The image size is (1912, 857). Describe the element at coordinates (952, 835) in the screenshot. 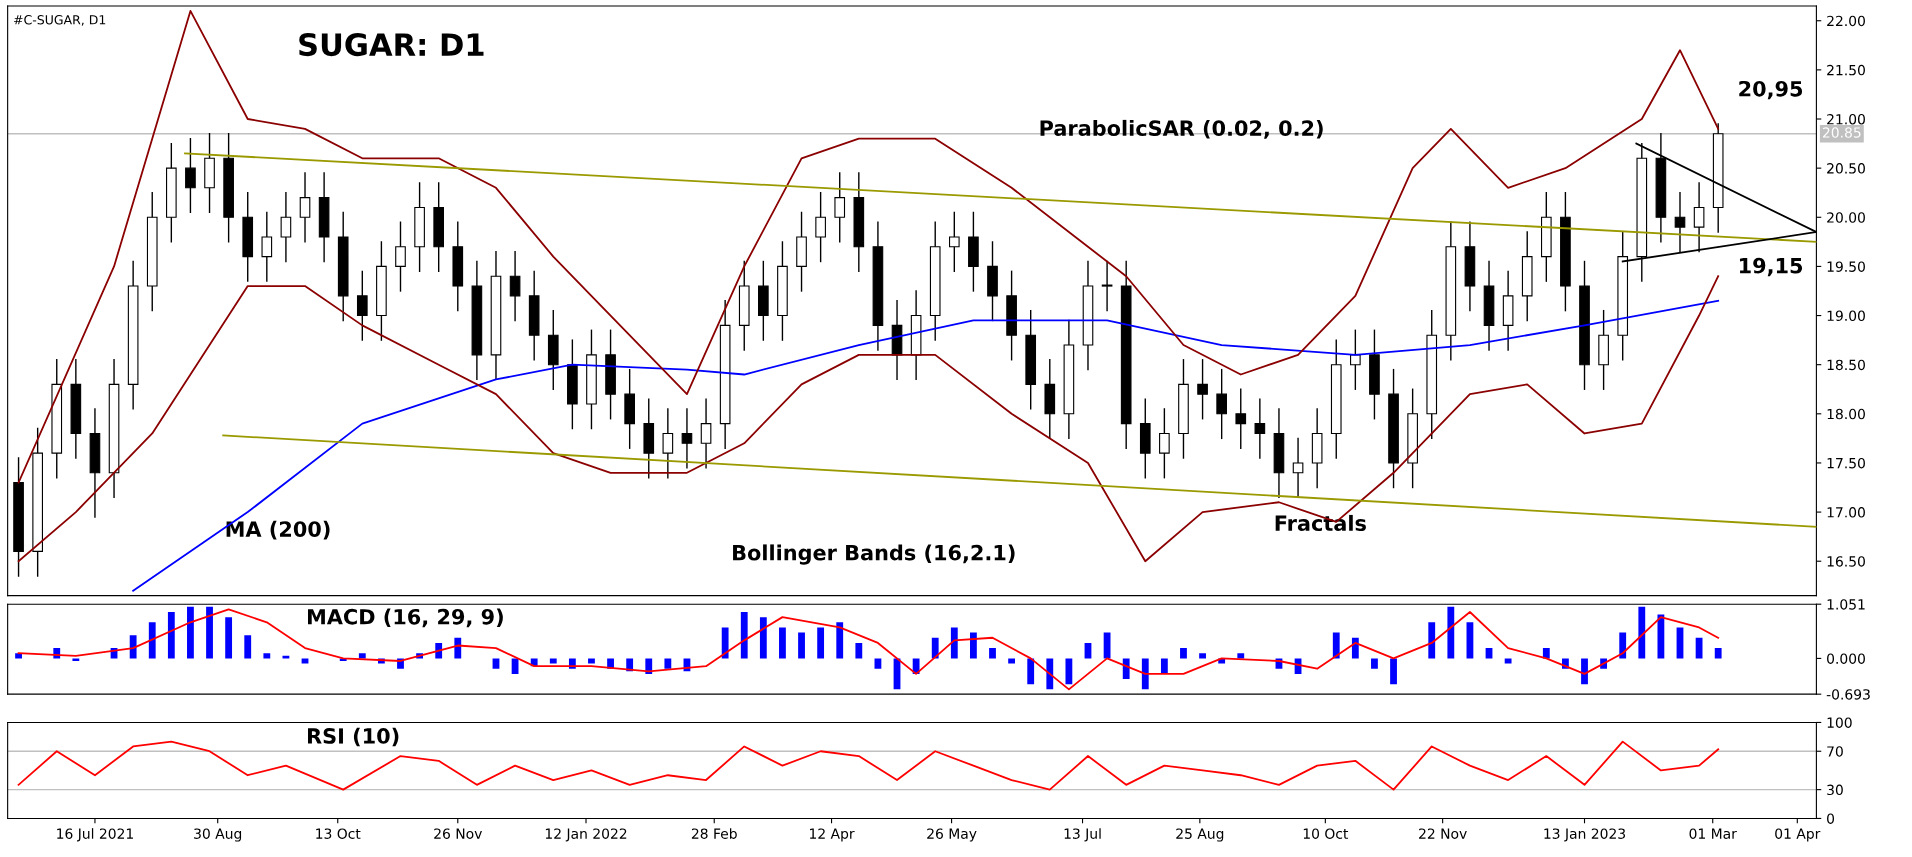

I see `x-tick-label: 26 May` at that location.